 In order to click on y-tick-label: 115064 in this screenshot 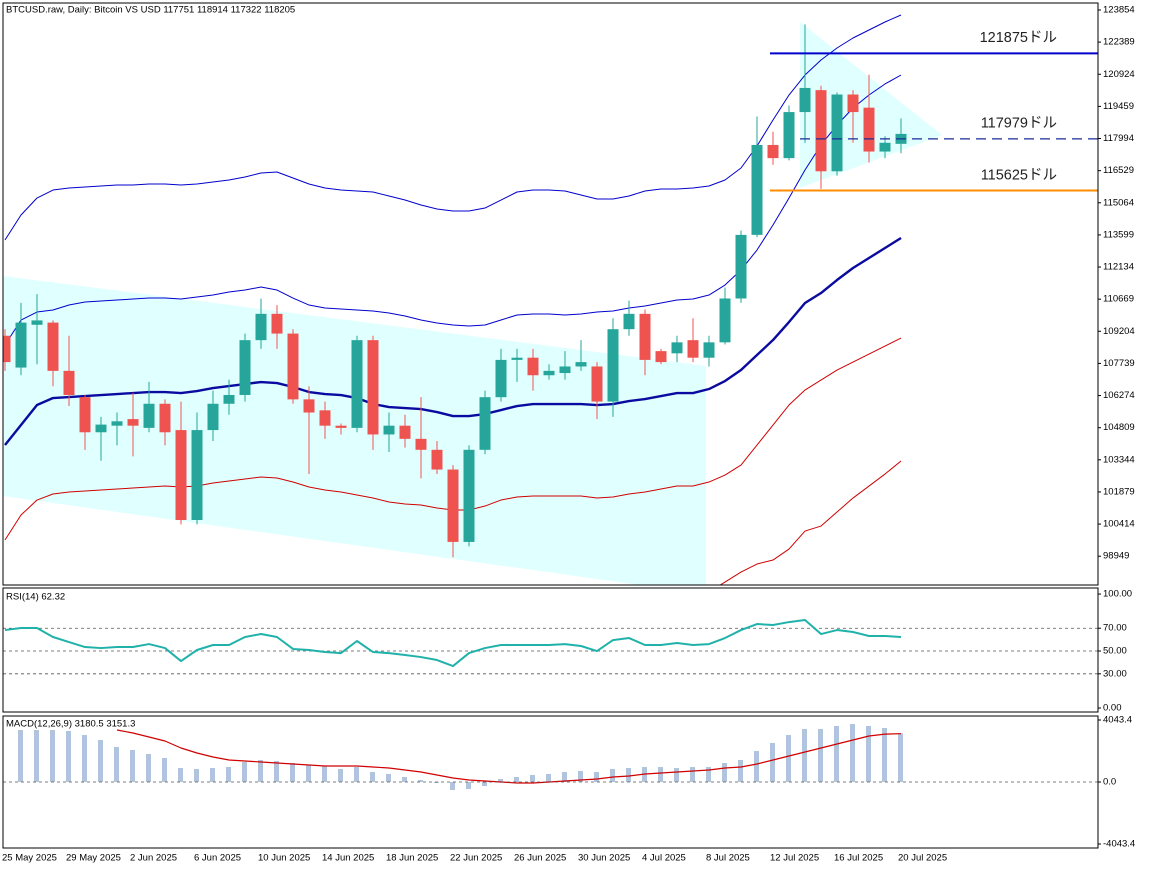, I will do `click(1118, 202)`.